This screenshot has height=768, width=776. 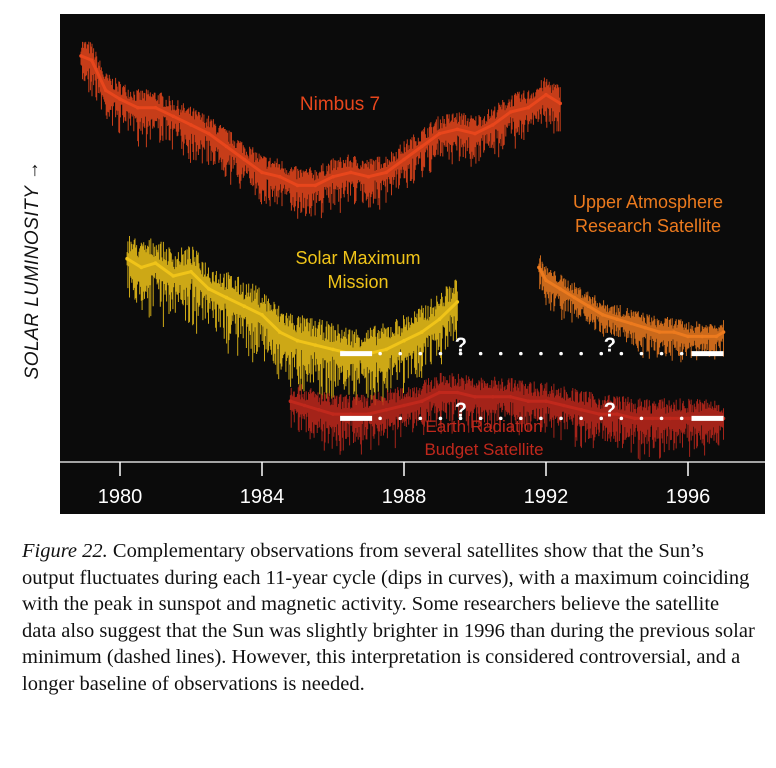 What do you see at coordinates (120, 497) in the screenshot?
I see `x-tick-label: 1980` at bounding box center [120, 497].